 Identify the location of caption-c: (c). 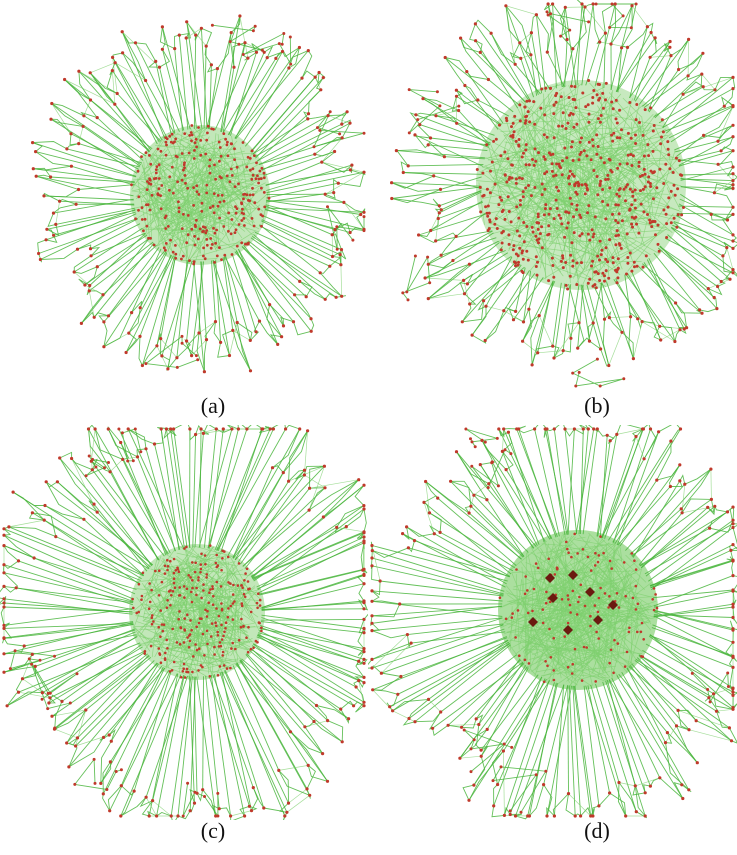
(213, 830).